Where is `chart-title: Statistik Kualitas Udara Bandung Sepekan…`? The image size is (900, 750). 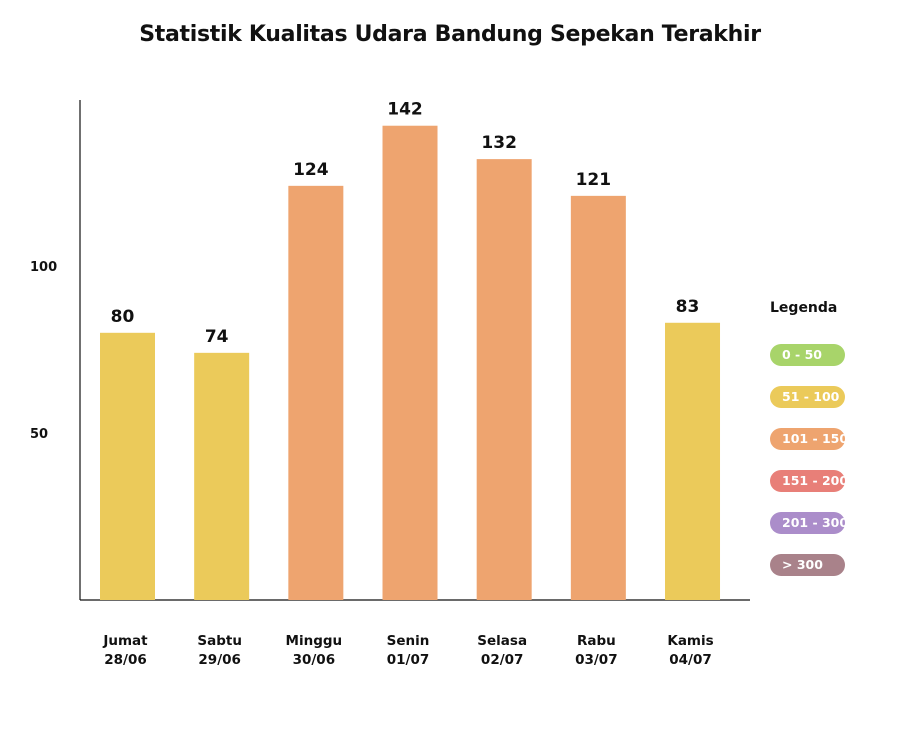 chart-title: Statistik Kualitas Udara Bandung Sepekan… is located at coordinates (450, 34).